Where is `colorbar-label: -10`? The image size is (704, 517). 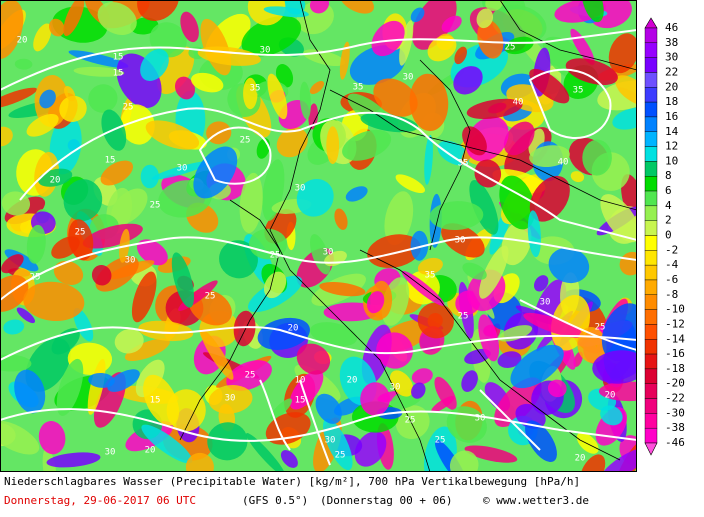
colorbar-label: -10 is located at coordinates (675, 309).